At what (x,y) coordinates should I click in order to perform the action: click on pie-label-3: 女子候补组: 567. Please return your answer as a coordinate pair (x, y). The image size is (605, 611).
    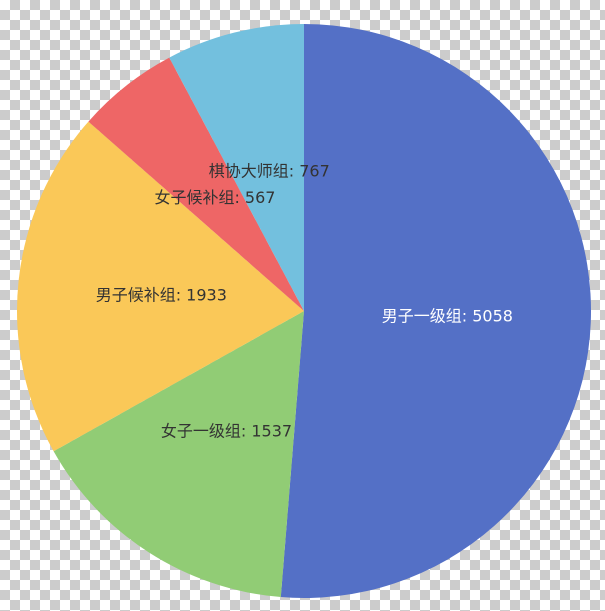
    Looking at the image, I should click on (214, 197).